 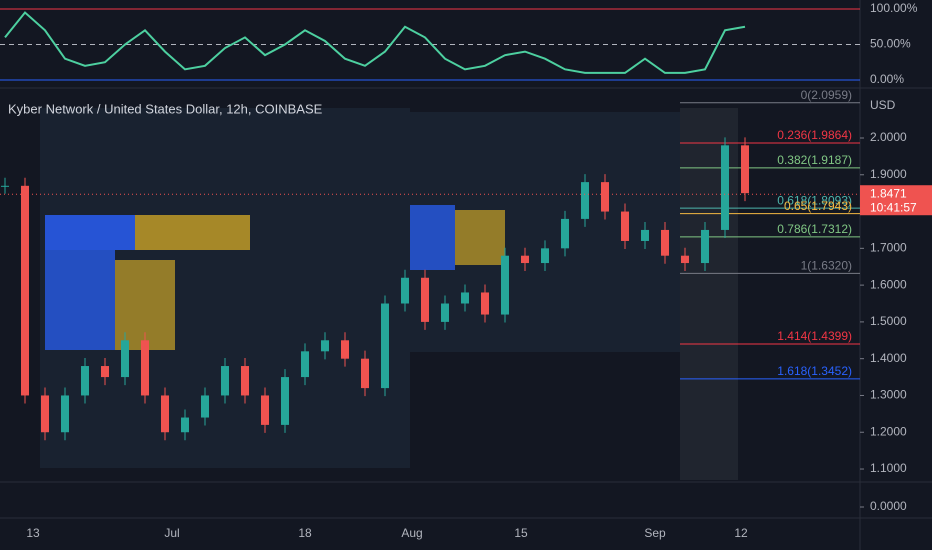 What do you see at coordinates (887, 79) in the screenshot?
I see `osc-tick-label: 0.00%` at bounding box center [887, 79].